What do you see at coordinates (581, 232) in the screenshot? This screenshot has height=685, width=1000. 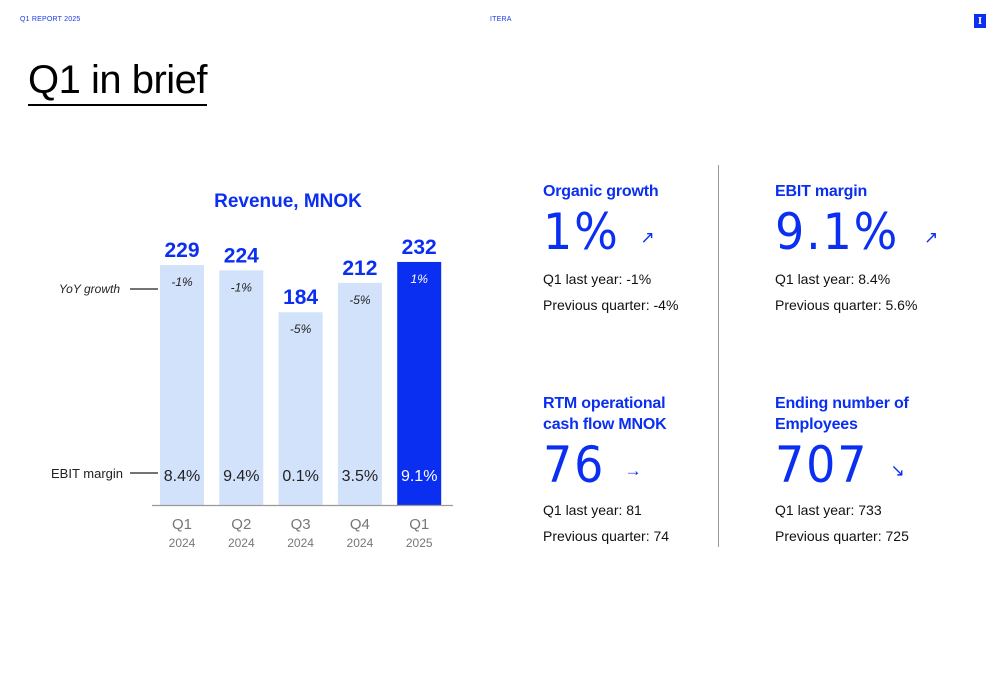 I see `kpi-value: 1%` at bounding box center [581, 232].